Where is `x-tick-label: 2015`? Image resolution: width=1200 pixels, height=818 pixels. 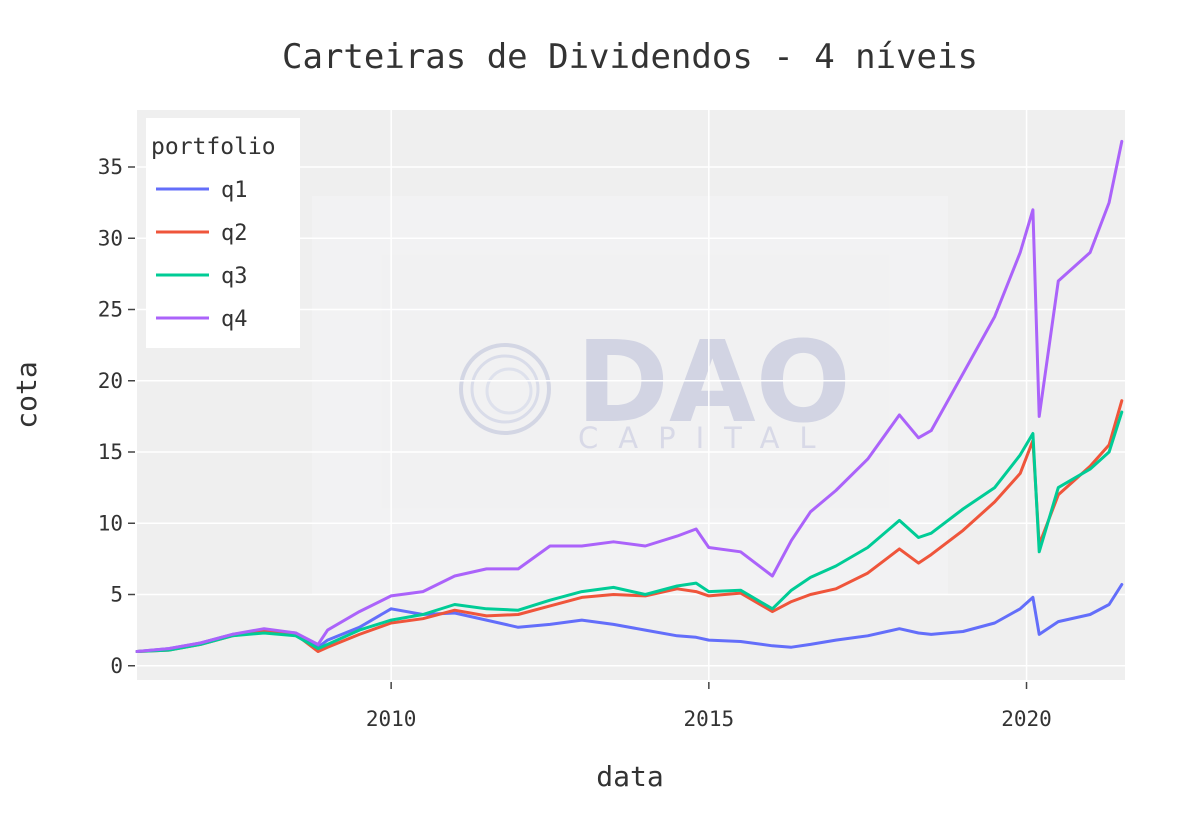
x-tick-label: 2015 is located at coordinates (709, 719).